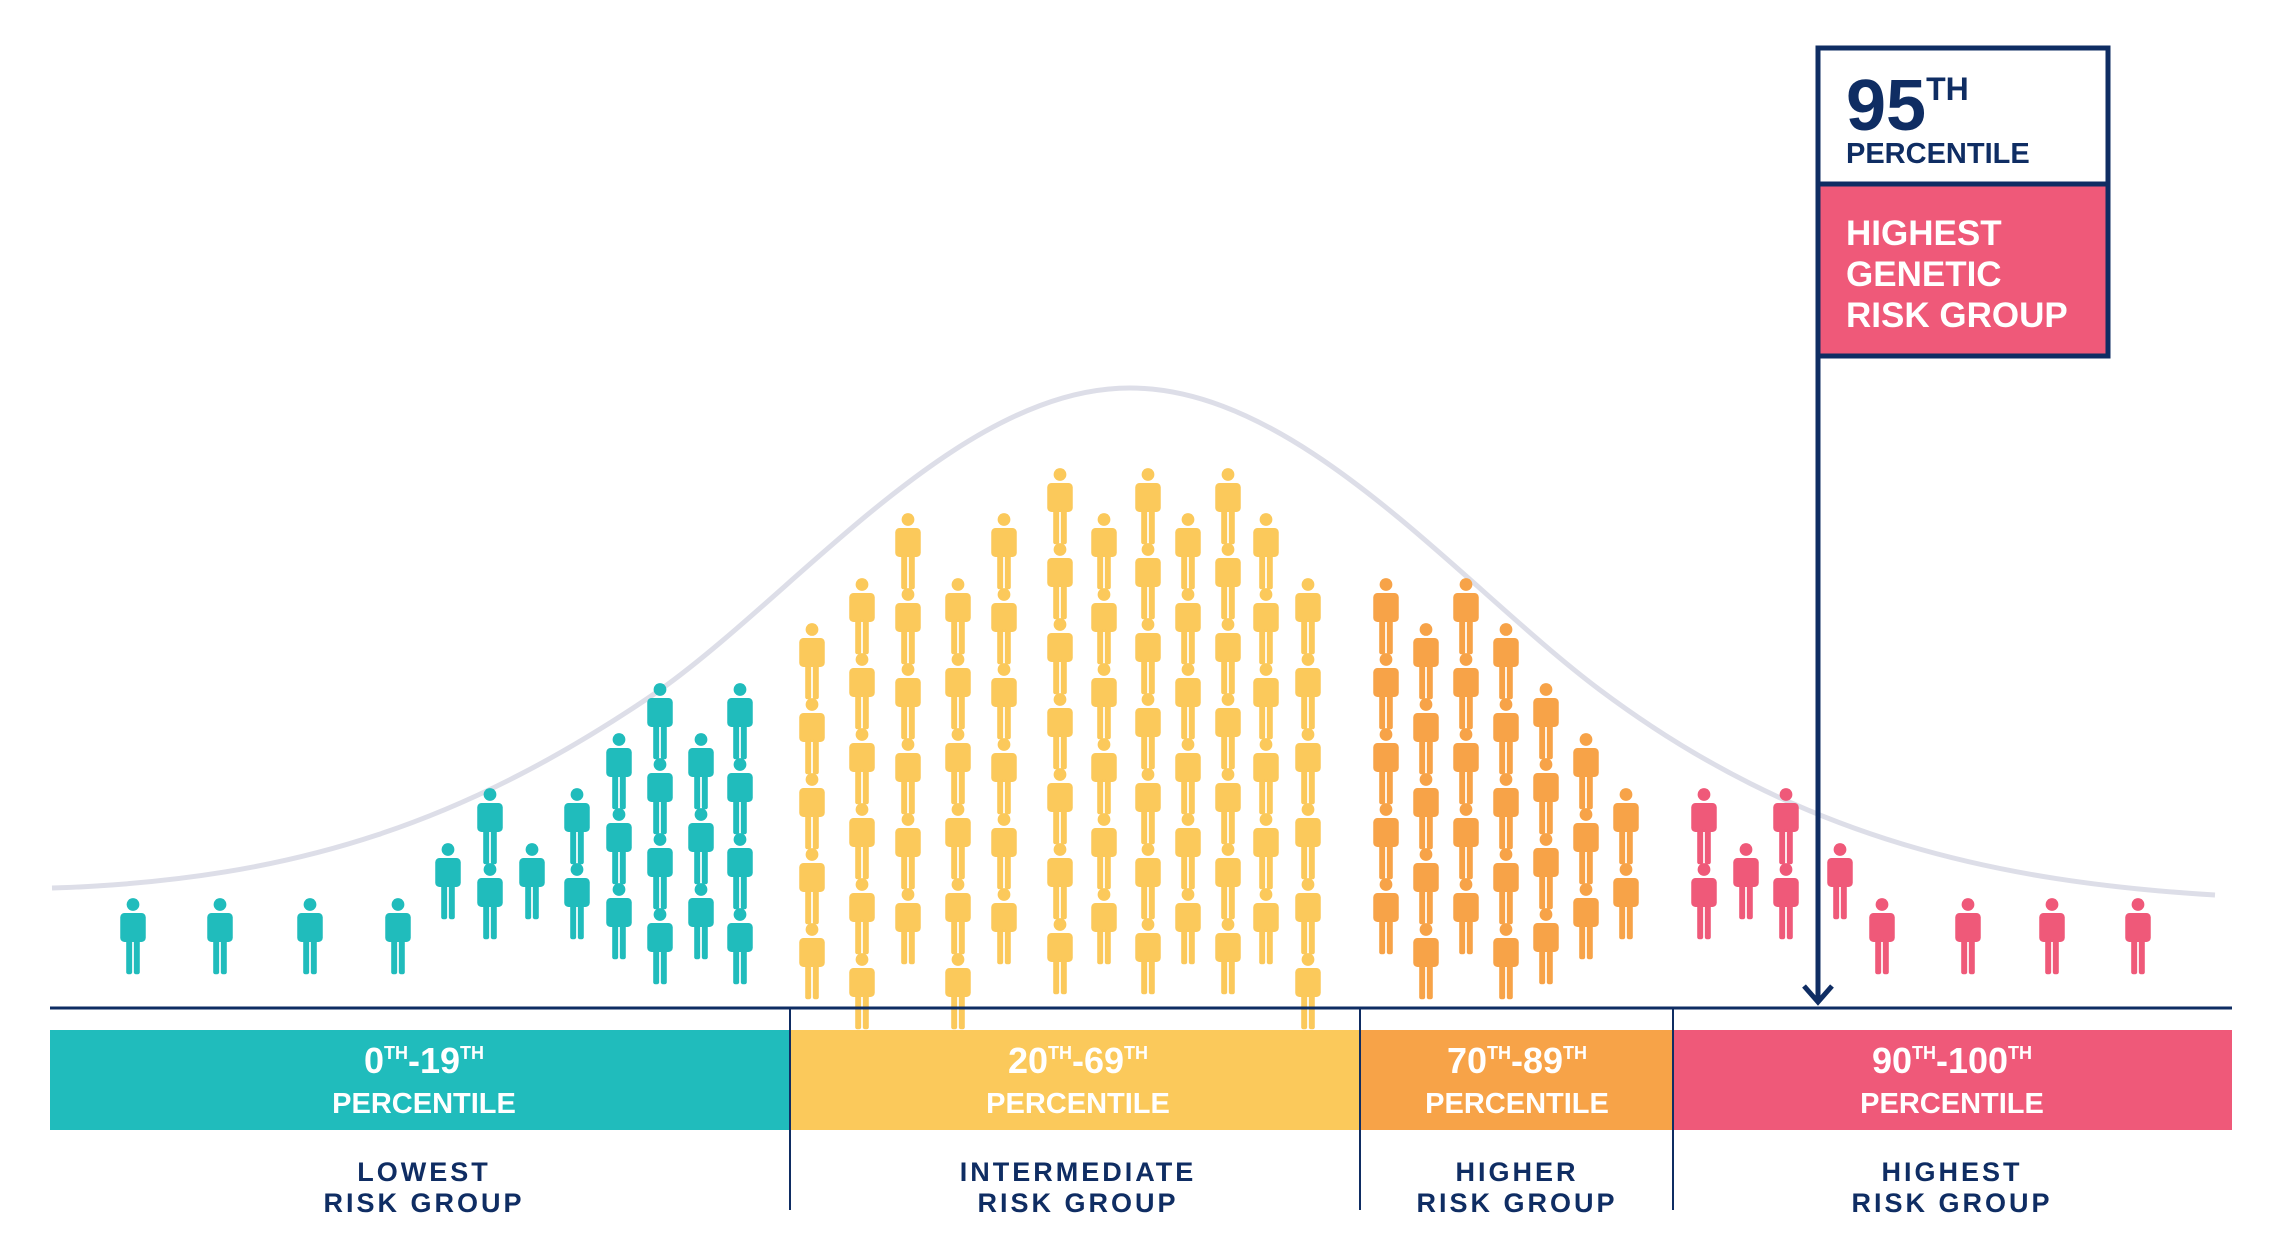 Image resolution: width=2274 pixels, height=1250 pixels. What do you see at coordinates (1516, 1172) in the screenshot?
I see `risk-group-label-3-line-1: HIGHER` at bounding box center [1516, 1172].